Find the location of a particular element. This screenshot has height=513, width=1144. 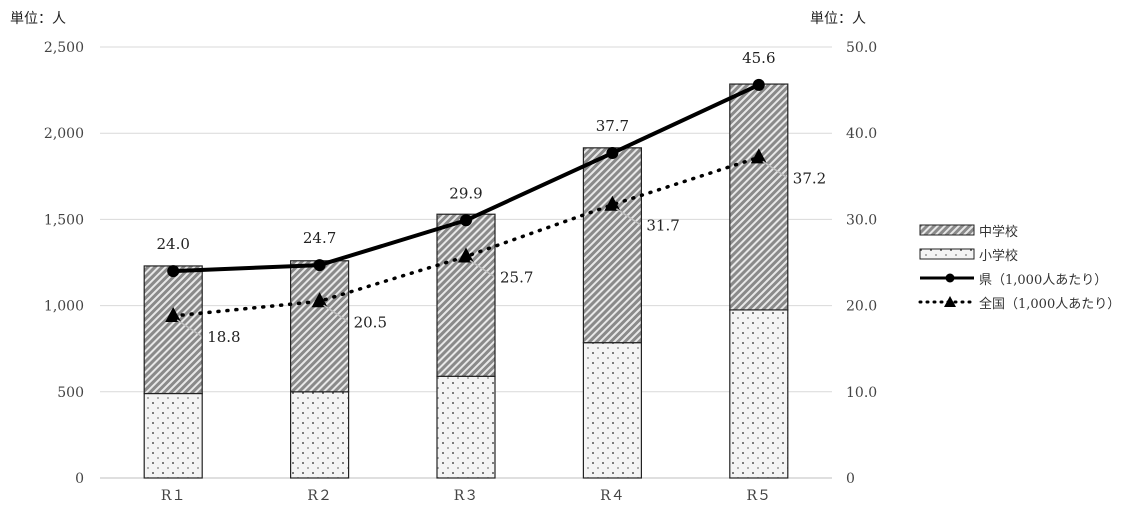

left-tick-label: 2,500 is located at coordinates (64, 48).